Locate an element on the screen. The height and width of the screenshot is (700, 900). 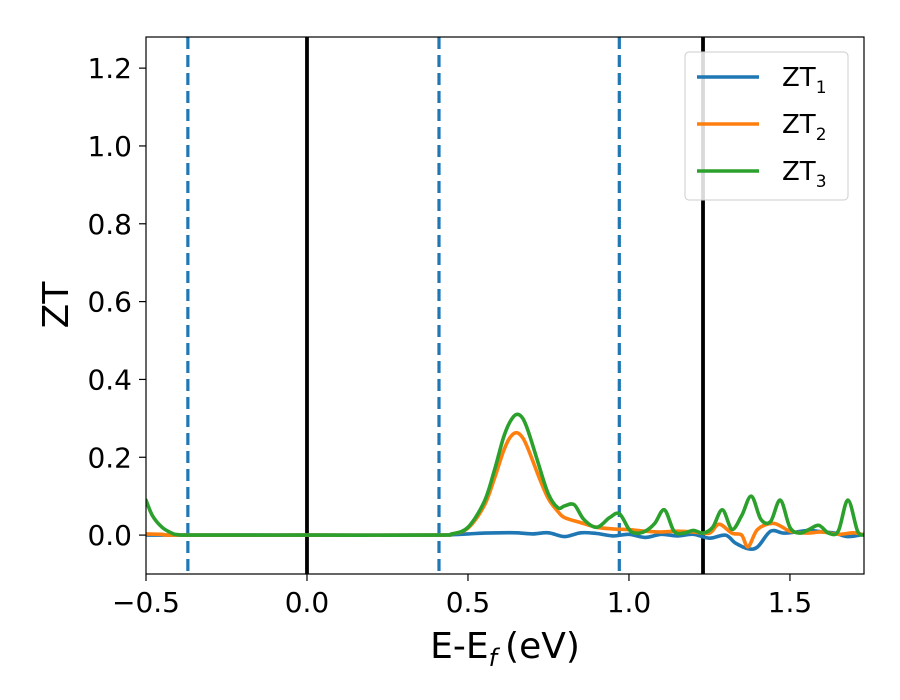
x-tick-label: 0.0 is located at coordinates (307, 602).